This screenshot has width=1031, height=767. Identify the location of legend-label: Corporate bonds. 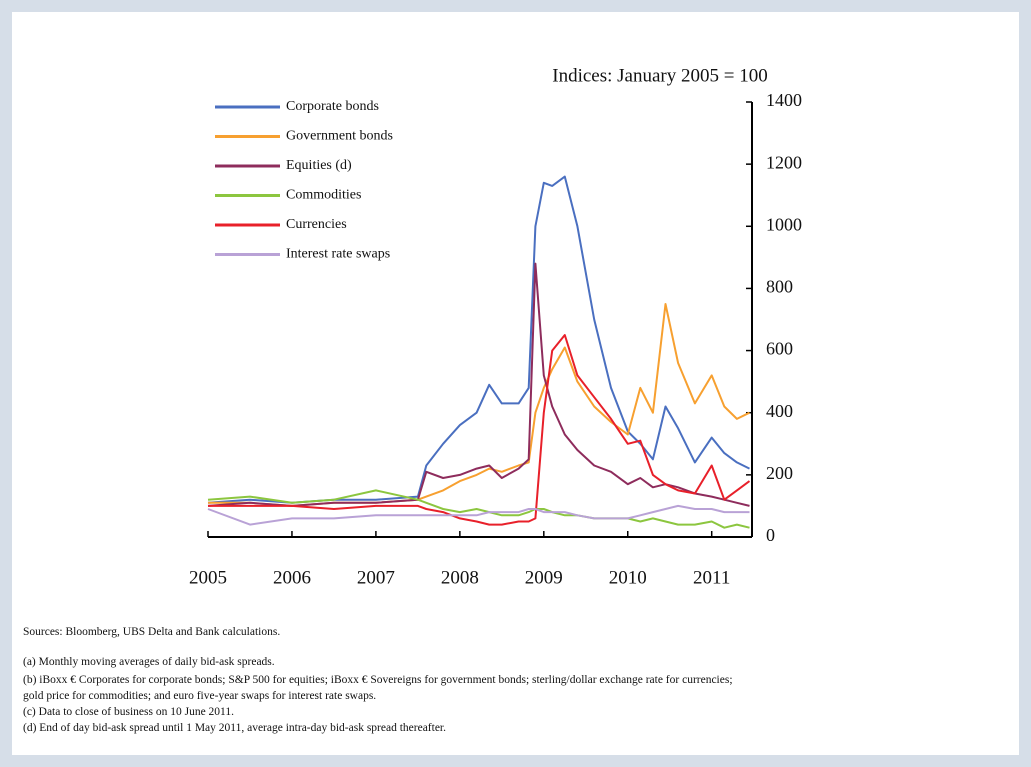
(332, 106).